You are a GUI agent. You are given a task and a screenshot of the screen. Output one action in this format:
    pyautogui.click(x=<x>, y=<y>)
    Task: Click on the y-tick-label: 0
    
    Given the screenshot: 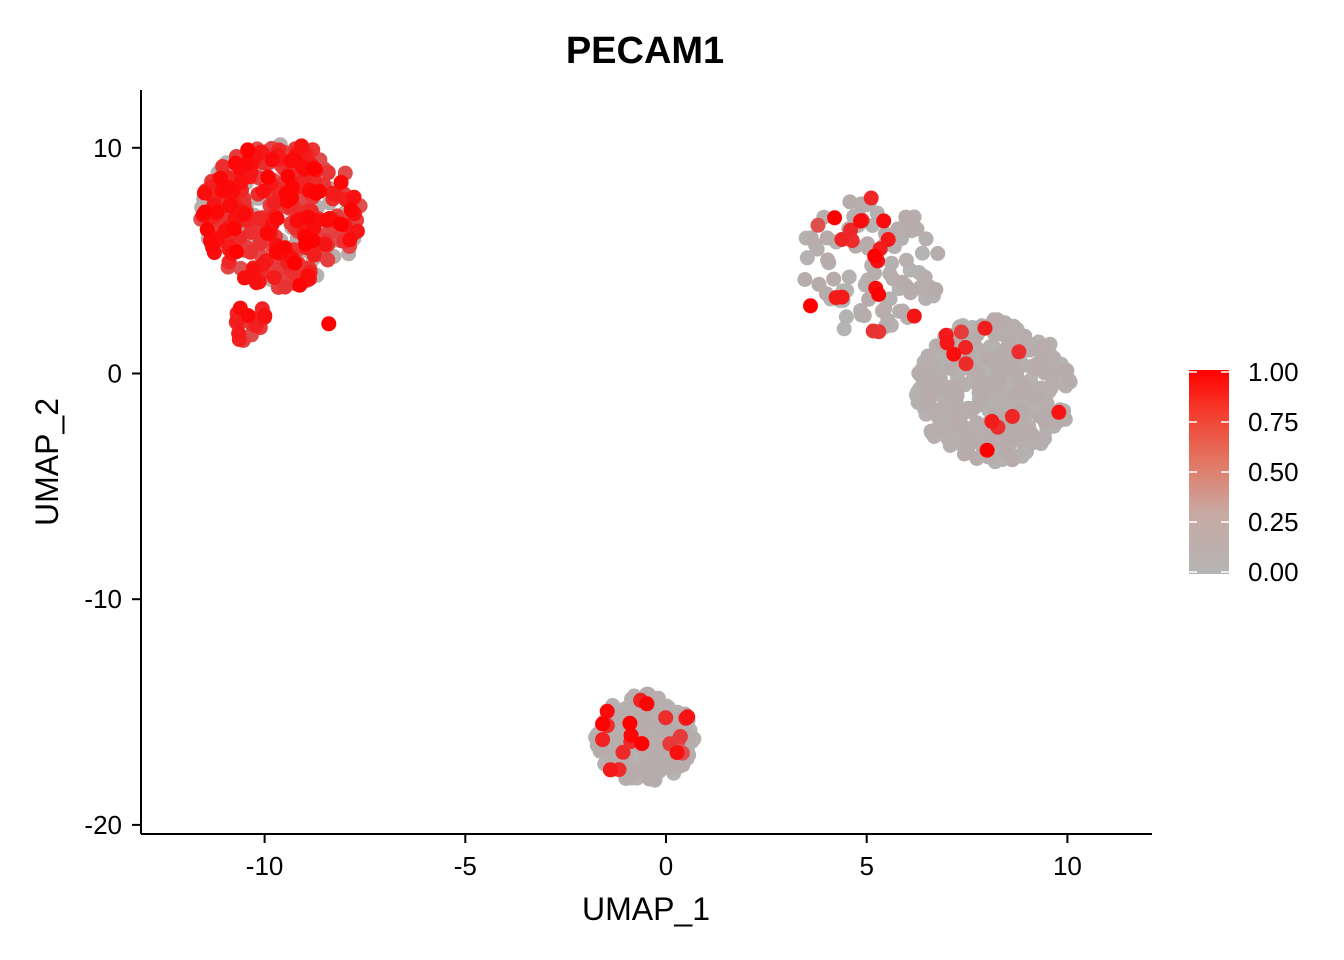 What is the action you would take?
    pyautogui.click(x=115, y=374)
    